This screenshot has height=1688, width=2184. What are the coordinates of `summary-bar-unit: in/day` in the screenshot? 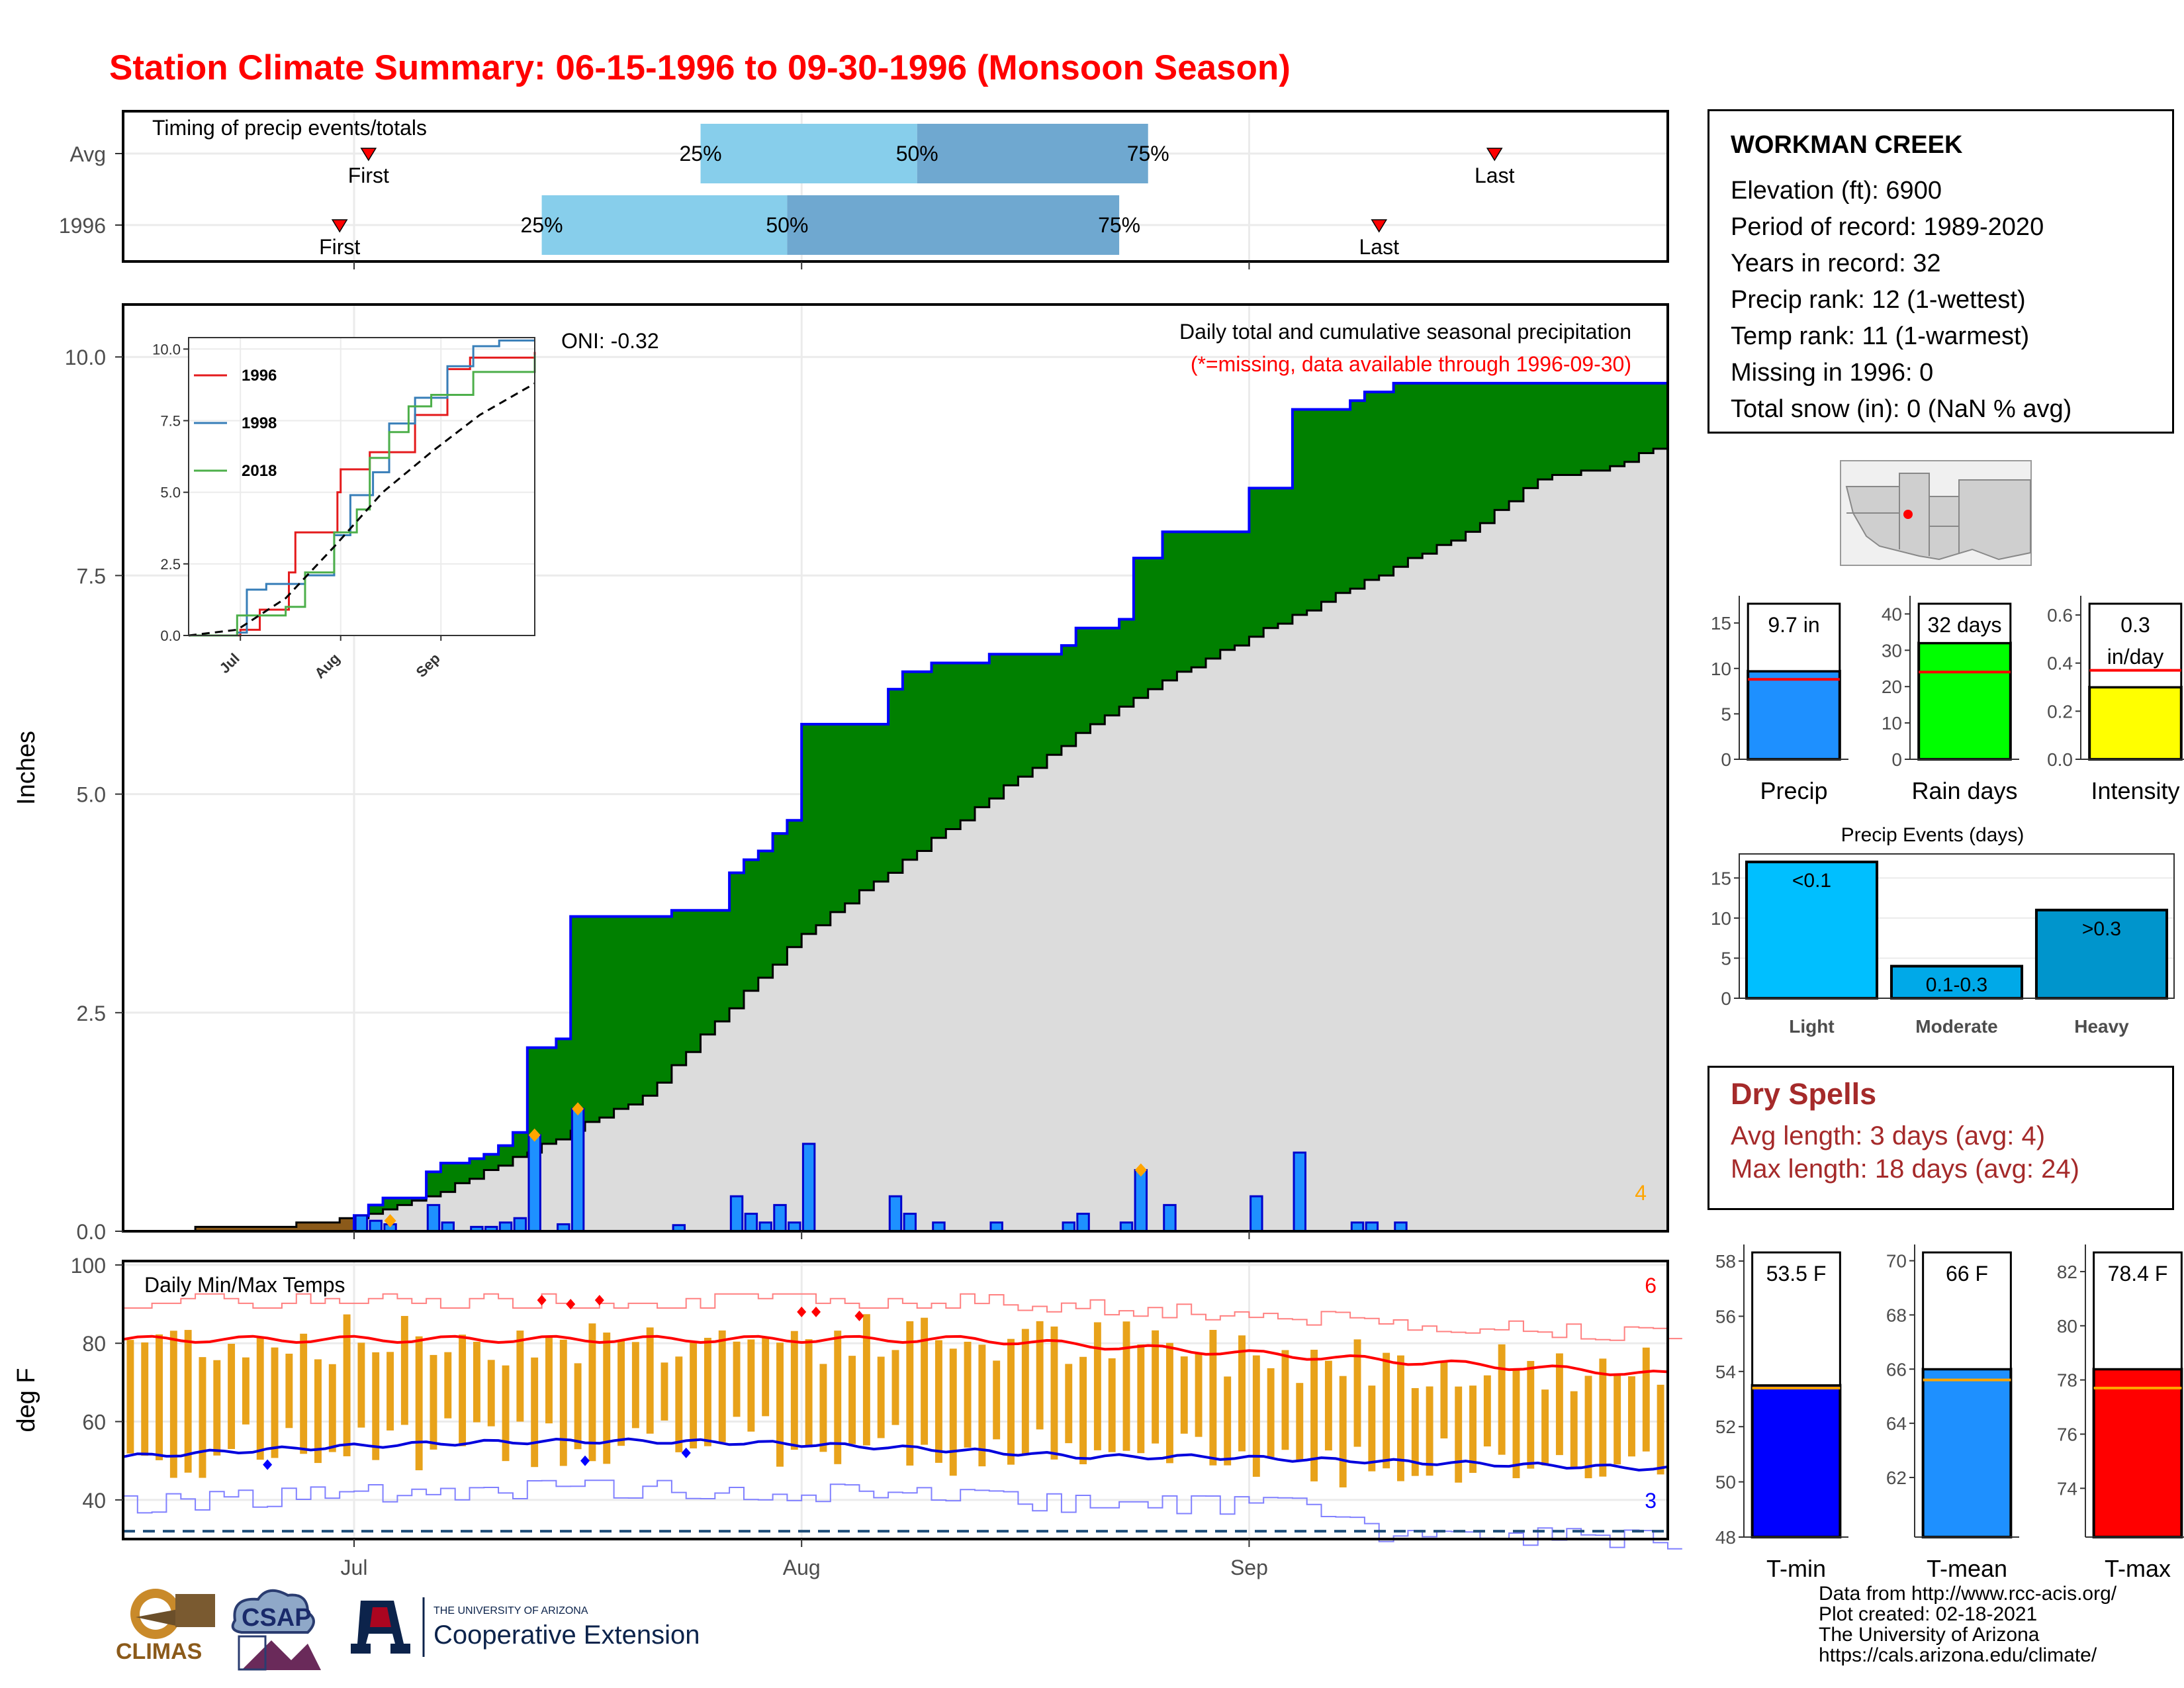 It's located at (2135, 657).